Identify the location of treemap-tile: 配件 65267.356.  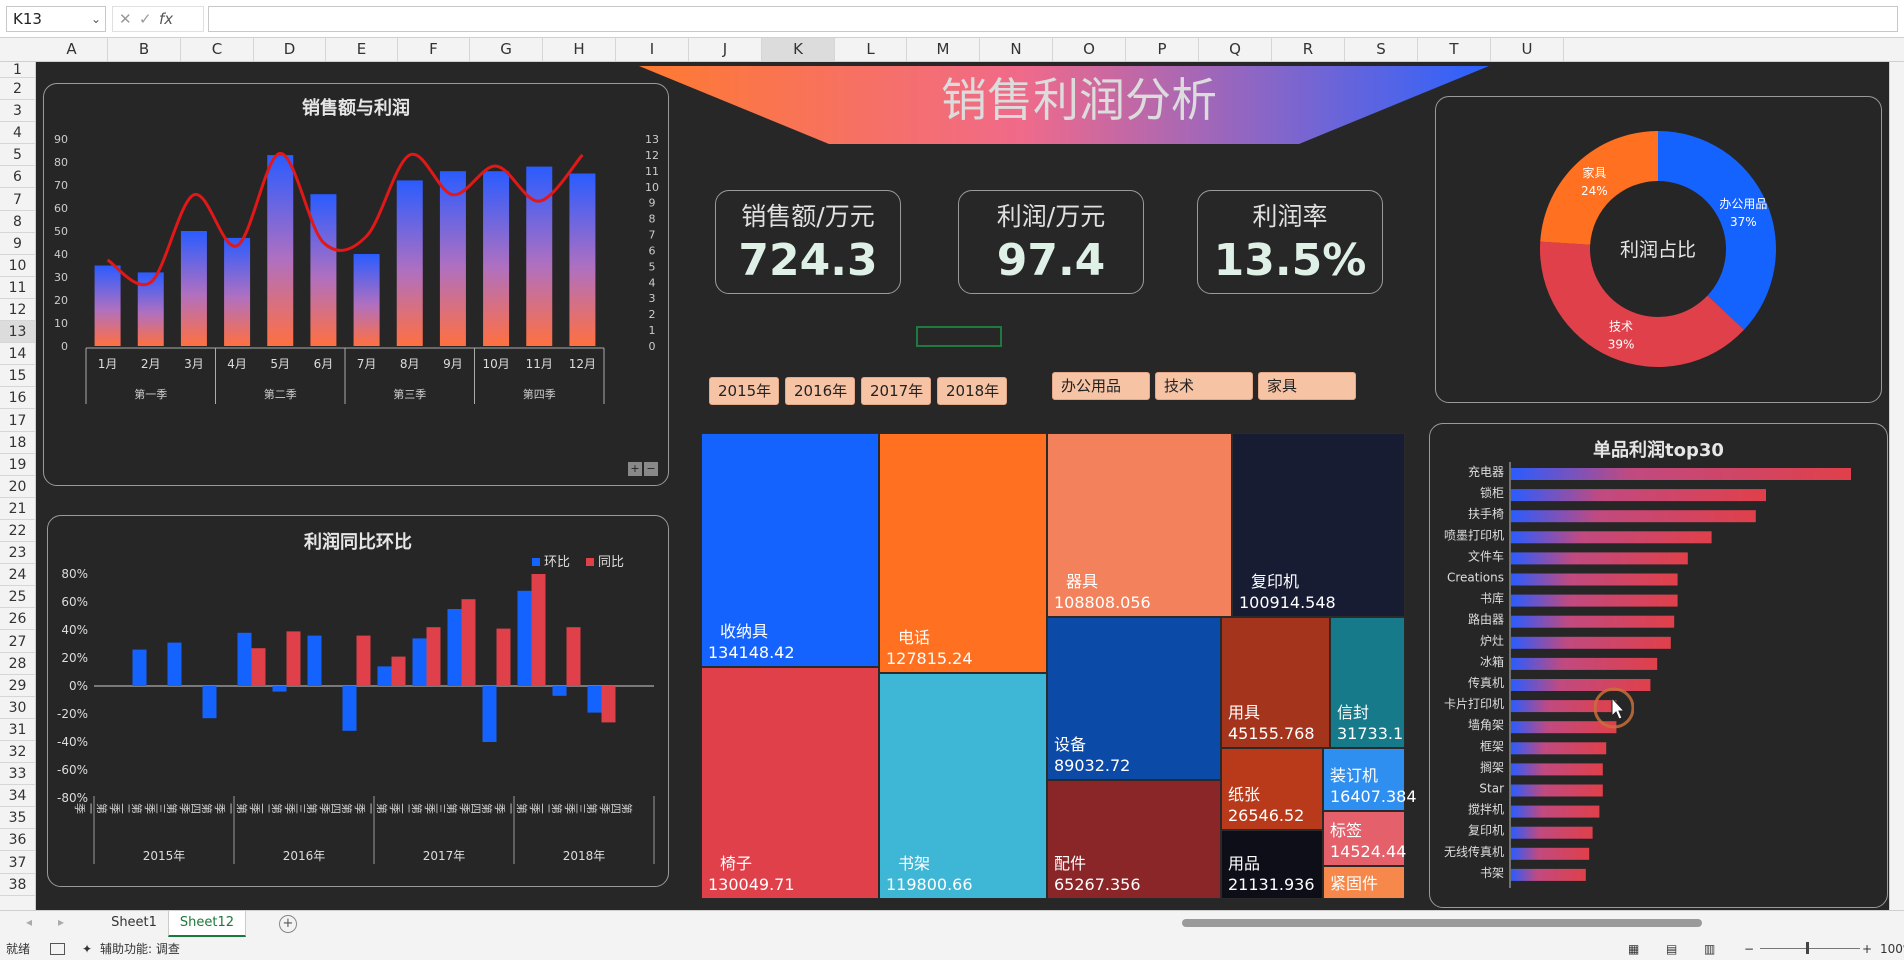
(1134, 839).